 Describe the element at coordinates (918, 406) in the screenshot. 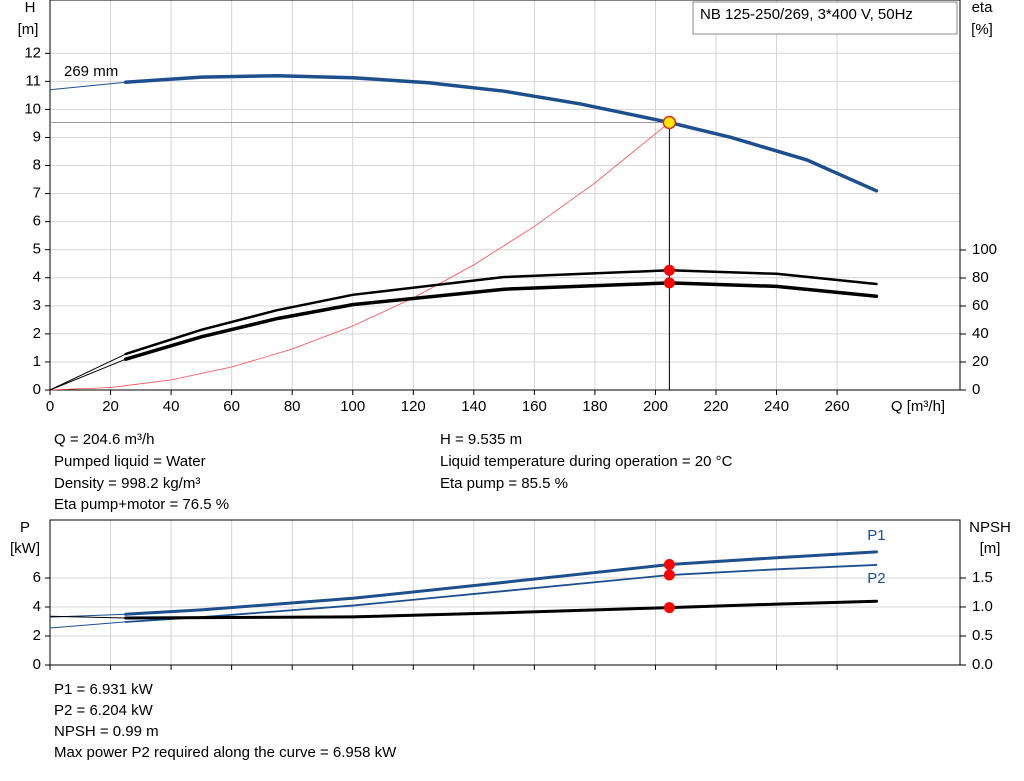

I see `x-axis-label: Q [m³/h]` at that location.